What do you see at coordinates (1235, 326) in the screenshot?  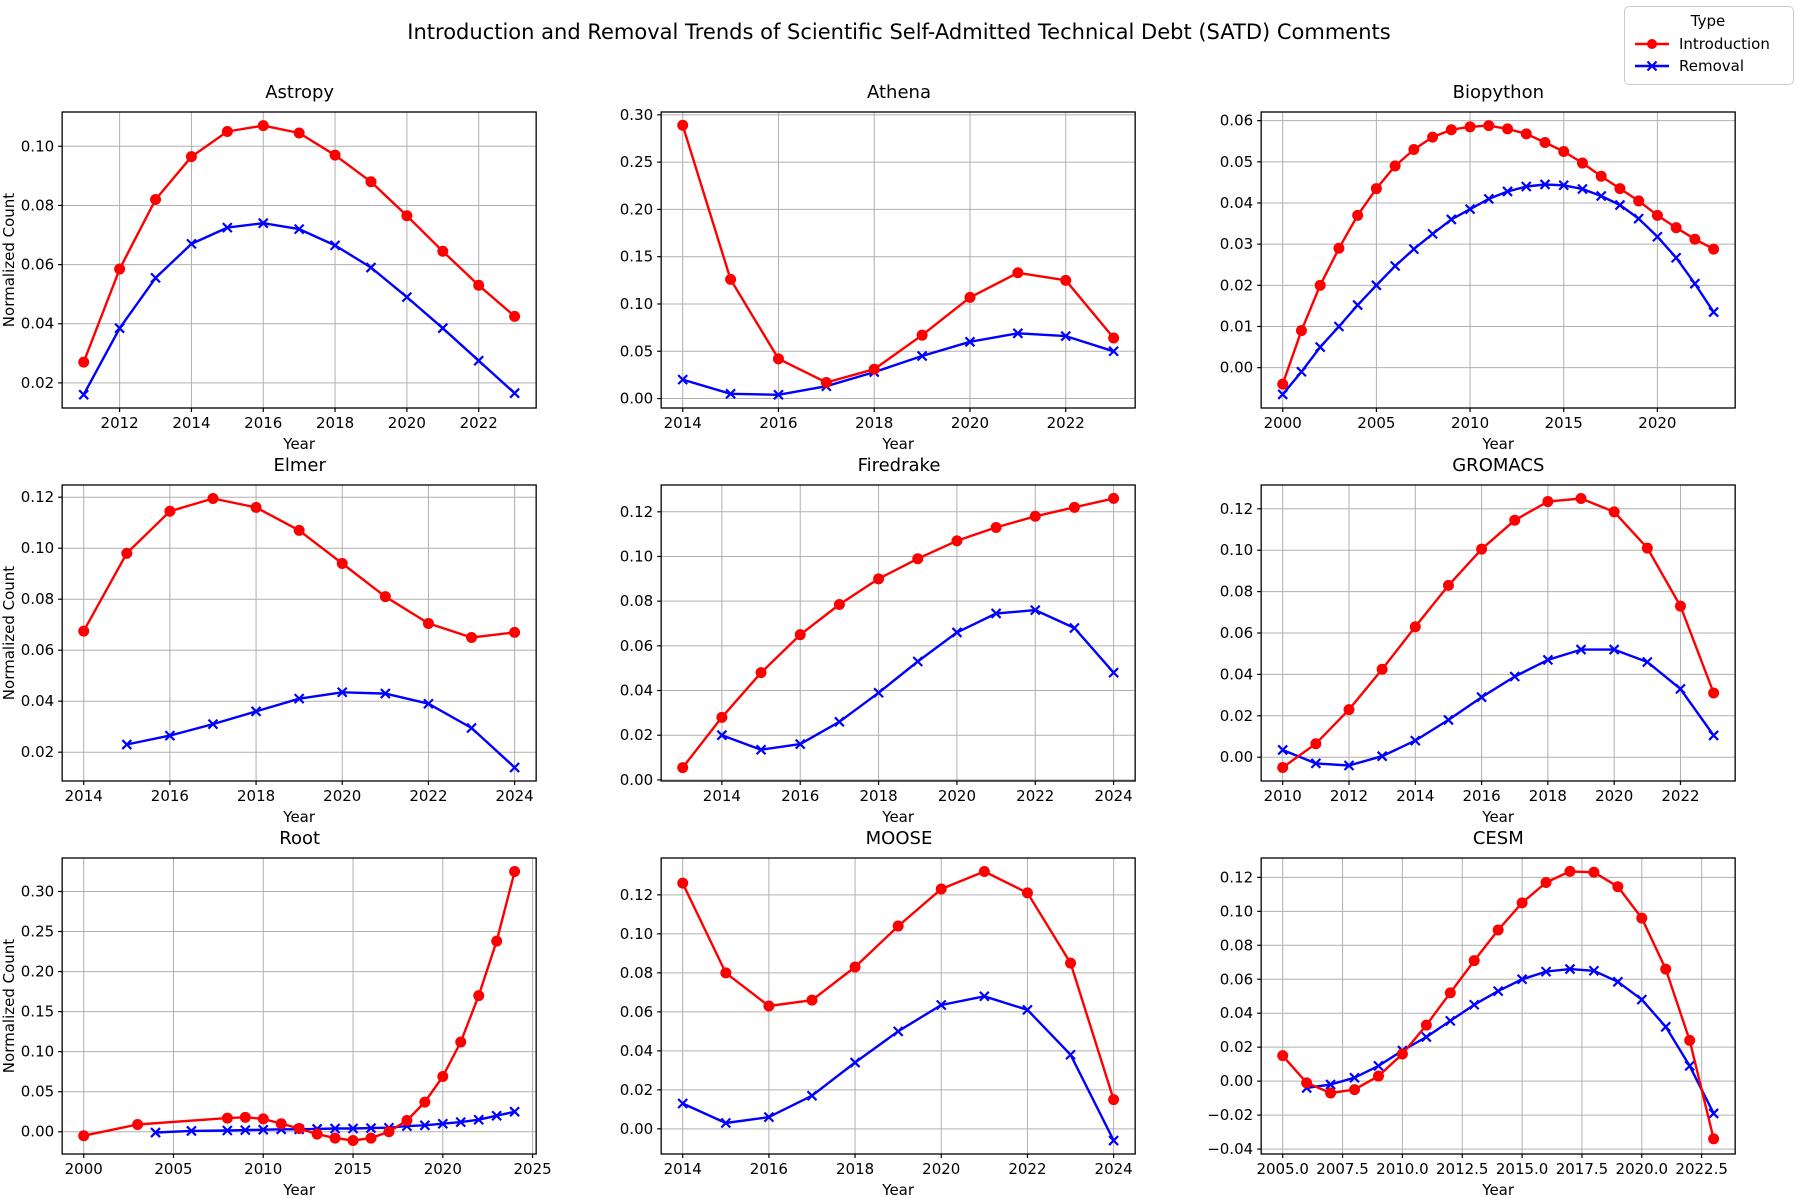 I see `y-tick-label: 0.01` at bounding box center [1235, 326].